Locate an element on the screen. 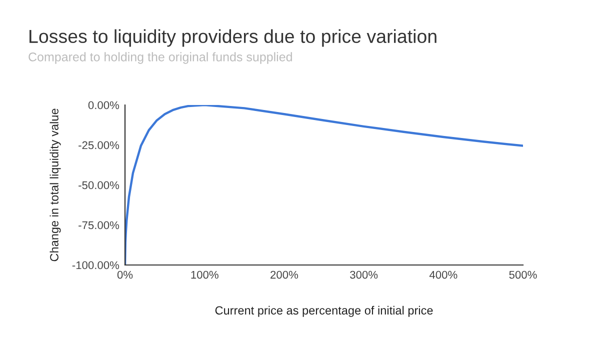 The image size is (600, 337). x-tick-label: 300% is located at coordinates (364, 274).